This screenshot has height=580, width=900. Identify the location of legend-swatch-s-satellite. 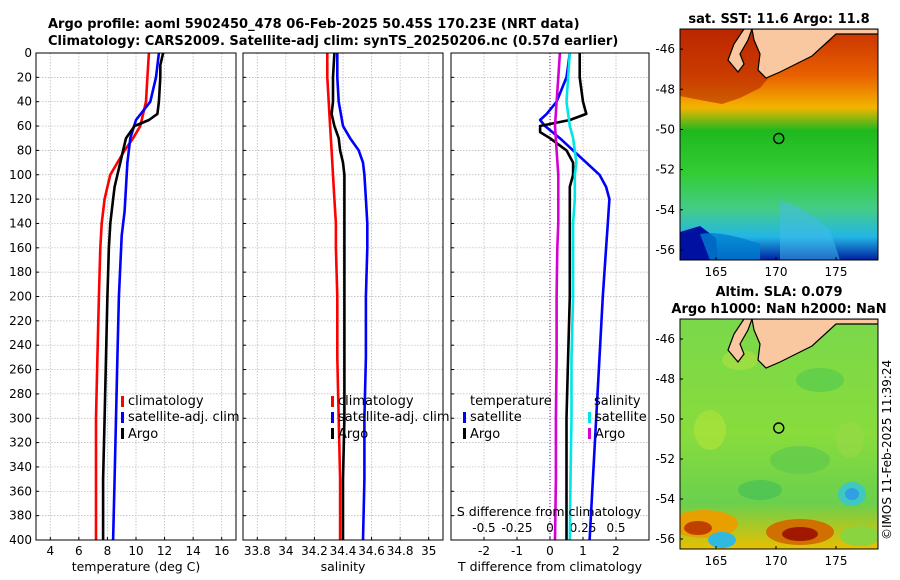
(589, 417).